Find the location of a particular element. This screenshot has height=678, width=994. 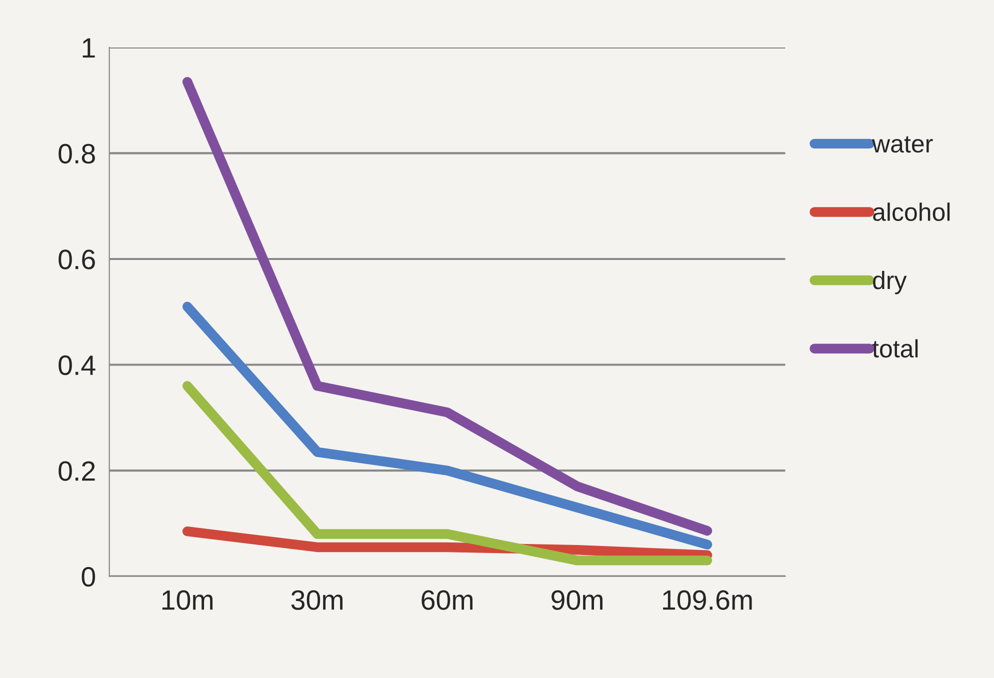

x-tick-label: 109.6m is located at coordinates (707, 600).